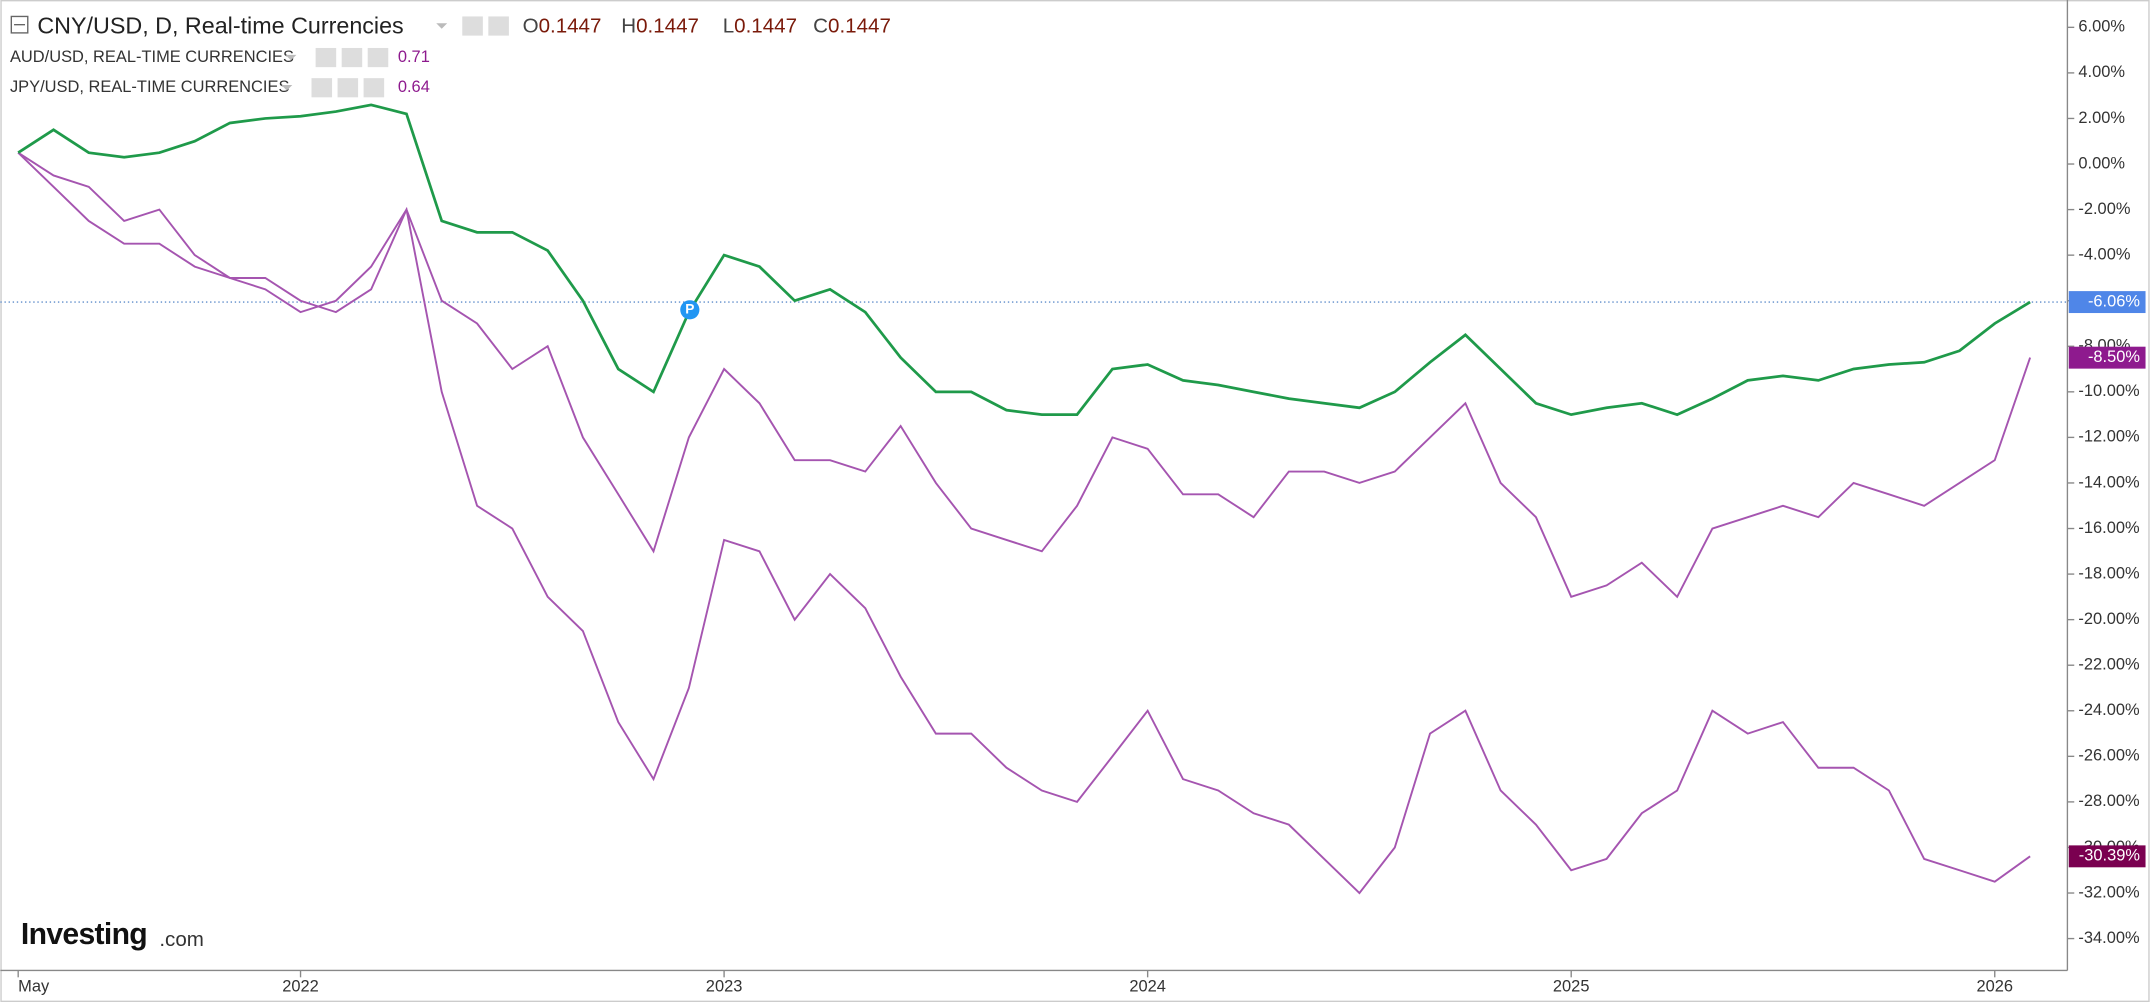 This screenshot has width=2150, height=1002. I want to click on y-tick-label: -26.00%, so click(2109, 756).